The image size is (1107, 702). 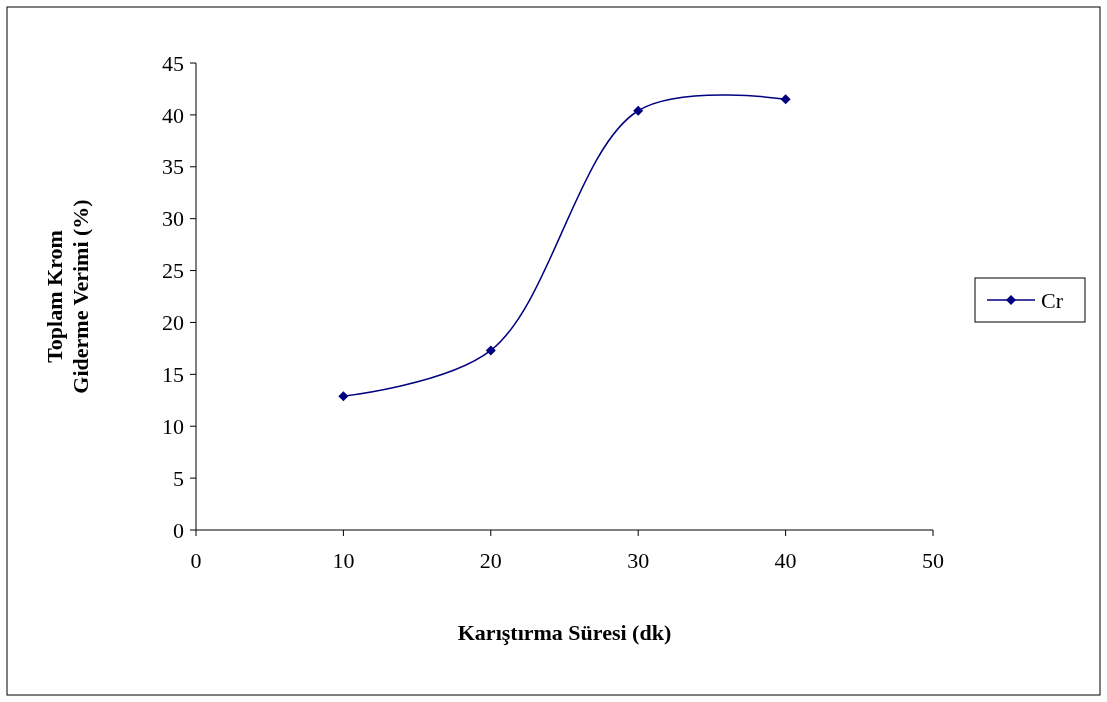 What do you see at coordinates (173, 271) in the screenshot?
I see `y-tick-label: 25` at bounding box center [173, 271].